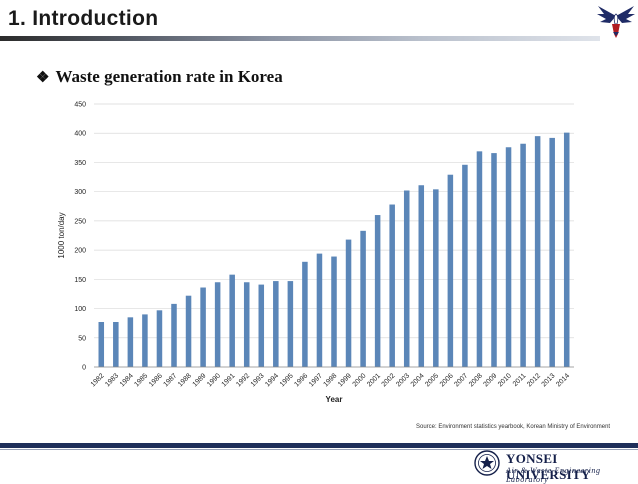  What do you see at coordinates (418, 380) in the screenshot?
I see `x-tick-label: 2004` at bounding box center [418, 380].